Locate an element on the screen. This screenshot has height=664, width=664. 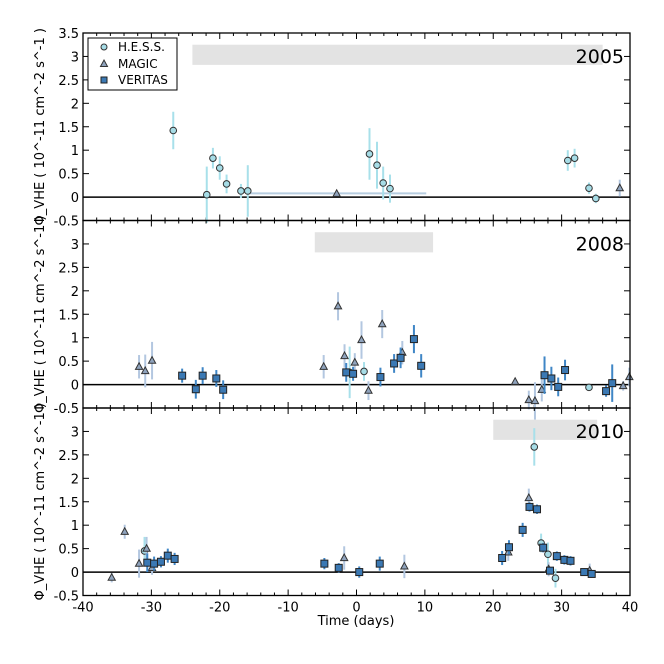
legend-entry: MAGIC is located at coordinates (138, 64).